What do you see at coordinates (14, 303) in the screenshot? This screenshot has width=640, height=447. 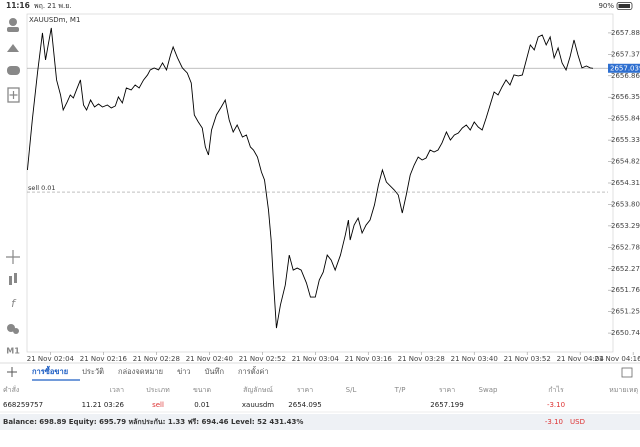 I see `indicator-icon: f` at bounding box center [14, 303].